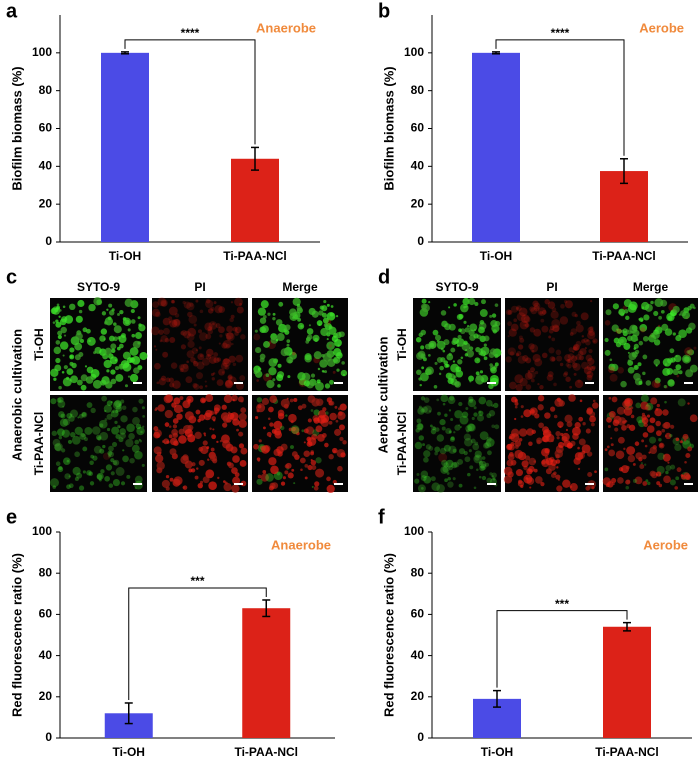 This screenshot has width=700, height=765. I want to click on significance-bracket, so click(197, 643).